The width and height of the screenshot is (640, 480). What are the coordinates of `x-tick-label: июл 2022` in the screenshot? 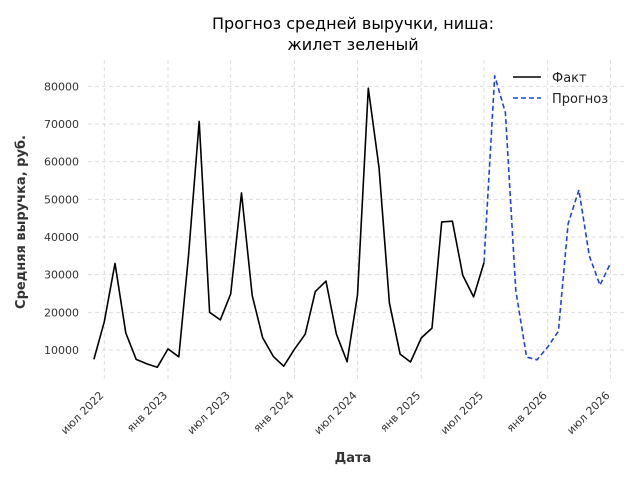 It's located at (82, 413).